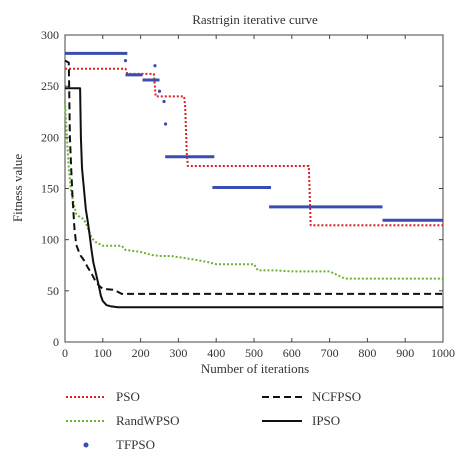  Describe the element at coordinates (336, 396) in the screenshot. I see `legend-label: NCFPSO` at that location.